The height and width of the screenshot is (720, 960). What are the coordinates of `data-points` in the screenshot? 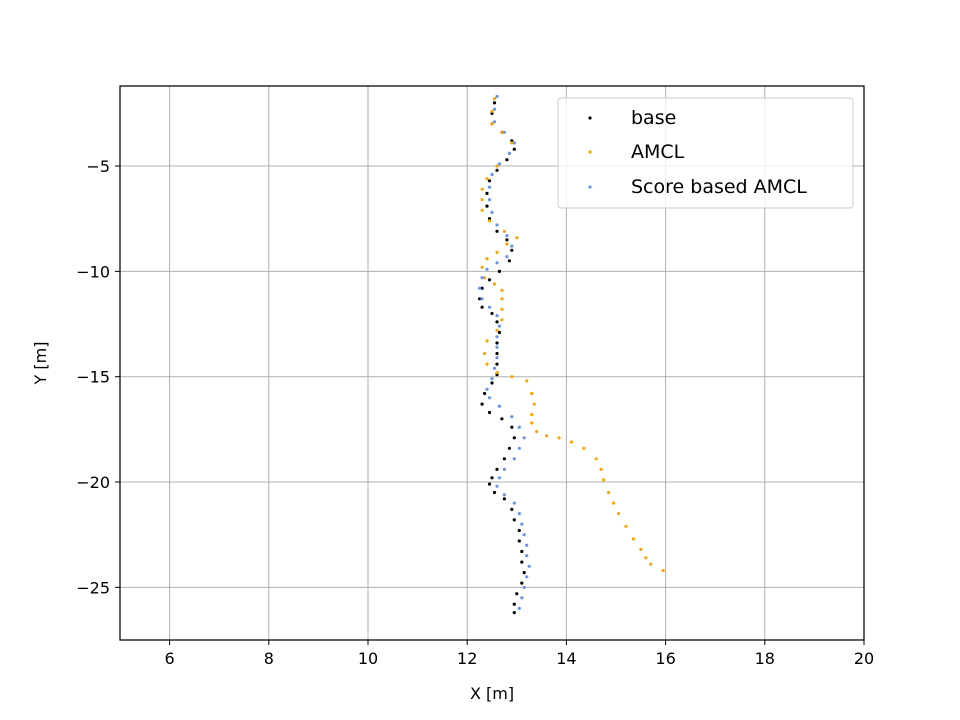 It's located at (571, 354).